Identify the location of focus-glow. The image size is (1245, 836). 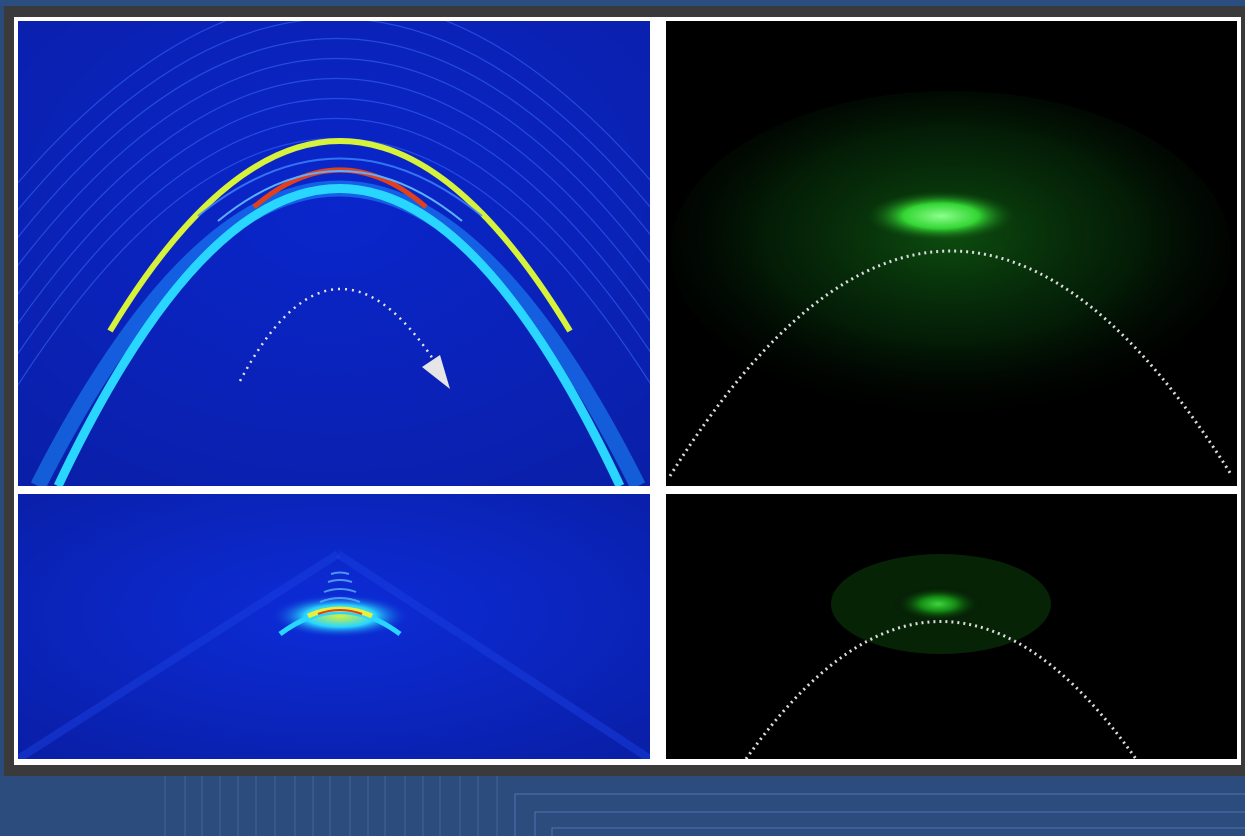
(340, 616).